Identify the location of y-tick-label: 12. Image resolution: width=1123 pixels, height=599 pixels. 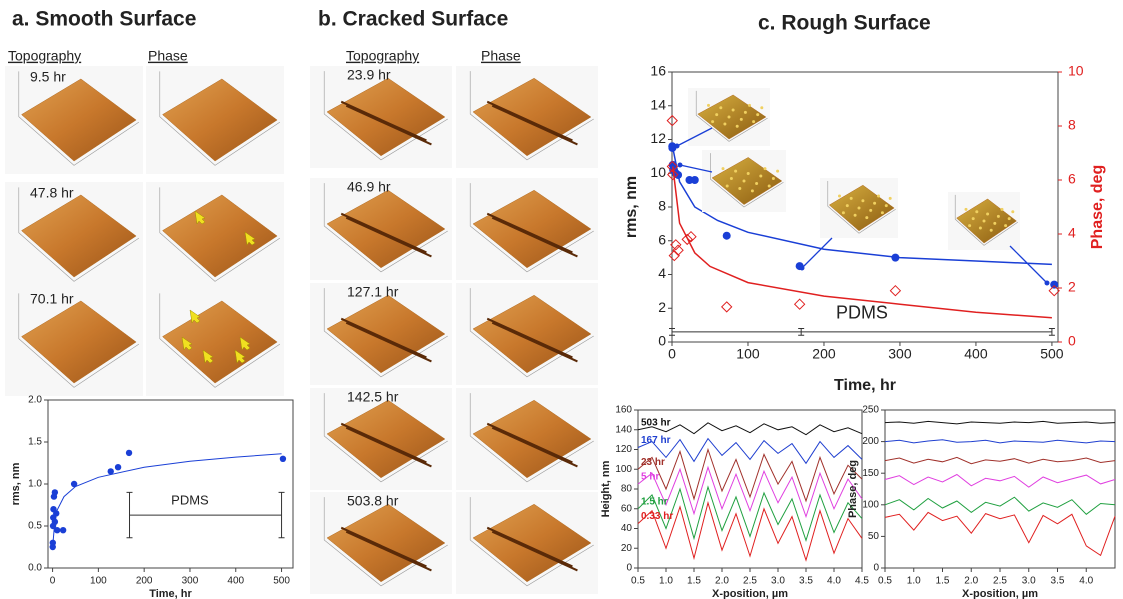
(658, 138).